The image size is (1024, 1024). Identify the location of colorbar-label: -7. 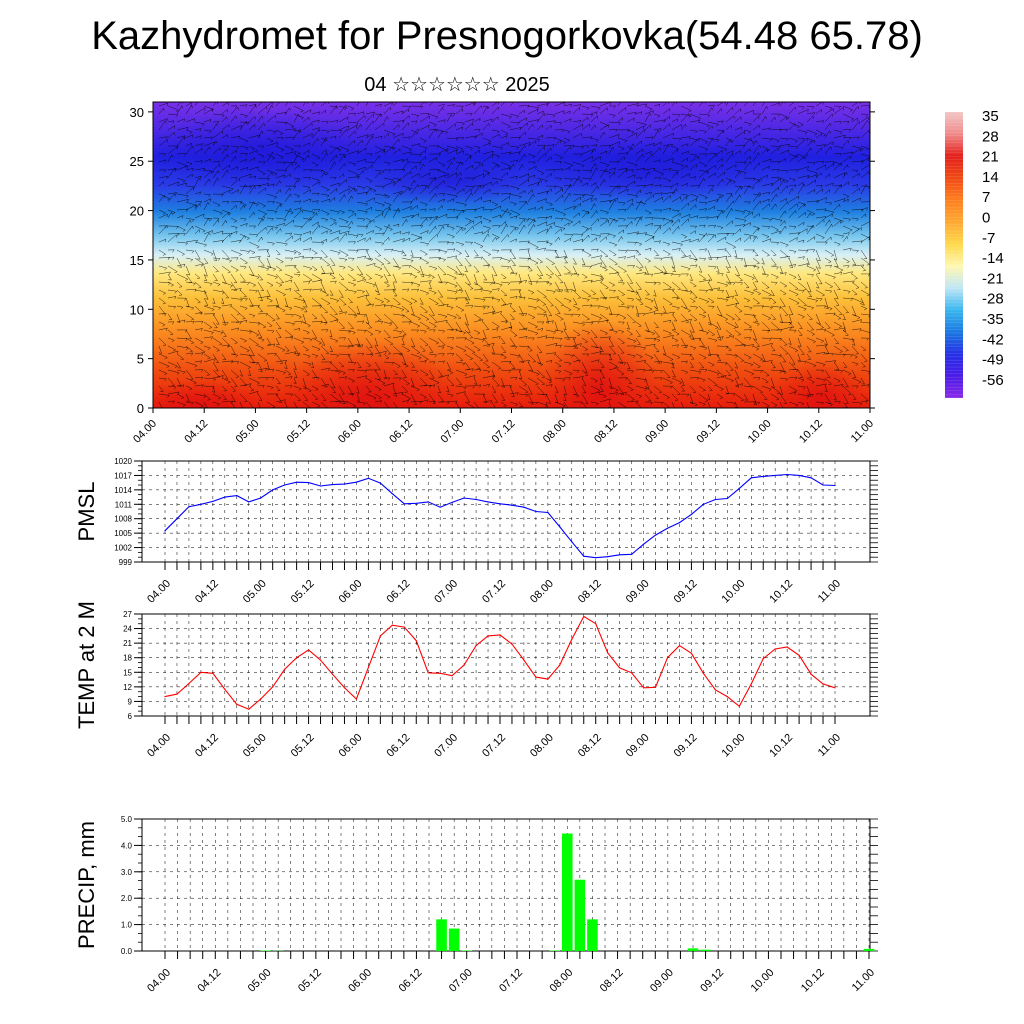
(988, 238).